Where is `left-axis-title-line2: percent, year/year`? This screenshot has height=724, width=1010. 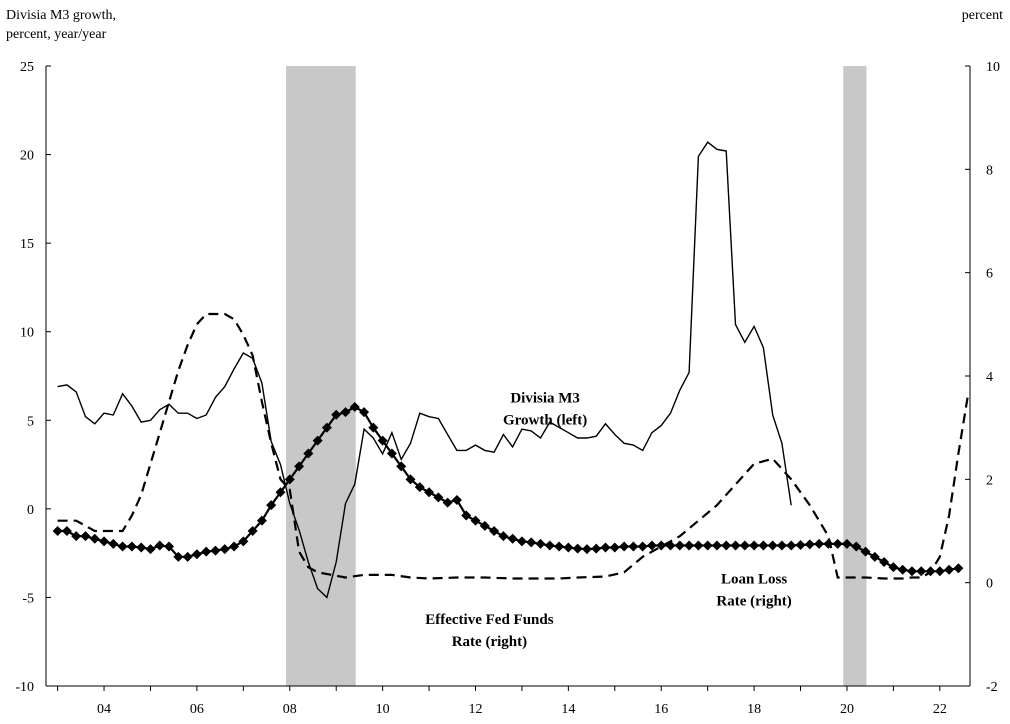
left-axis-title-line2: percent, year/year is located at coordinates (56, 34).